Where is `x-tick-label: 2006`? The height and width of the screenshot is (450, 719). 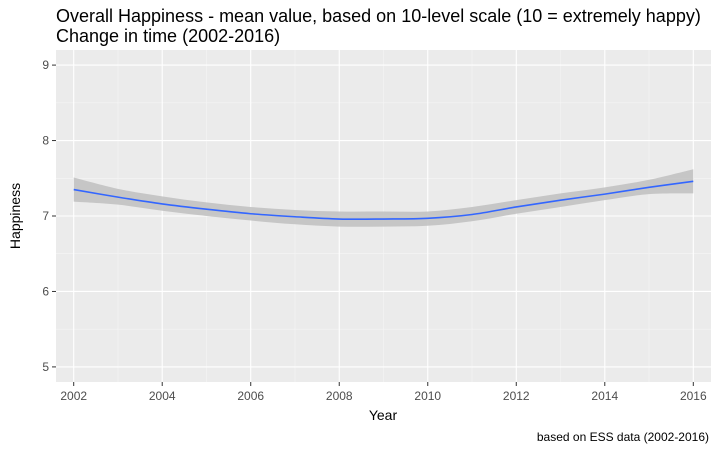 x-tick-label: 2006 is located at coordinates (250, 396).